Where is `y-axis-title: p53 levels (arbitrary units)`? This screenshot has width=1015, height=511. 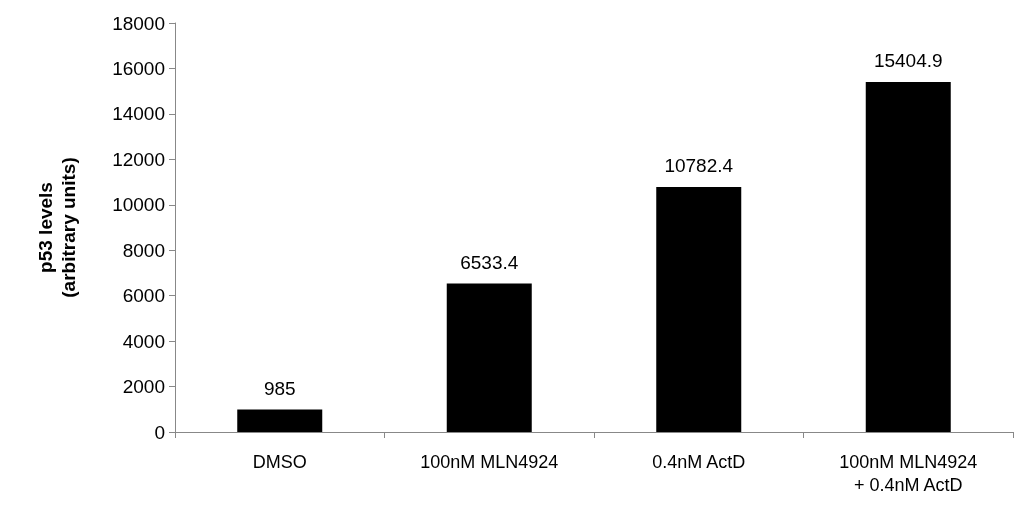 y-axis-title: p53 levels (arbitrary units) is located at coordinates (57, 227).